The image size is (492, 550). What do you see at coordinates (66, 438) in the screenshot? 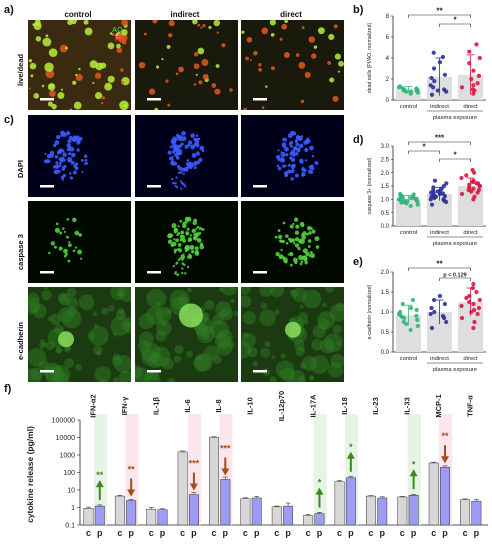
I see `y-tick-label: 10000` at bounding box center [66, 438].